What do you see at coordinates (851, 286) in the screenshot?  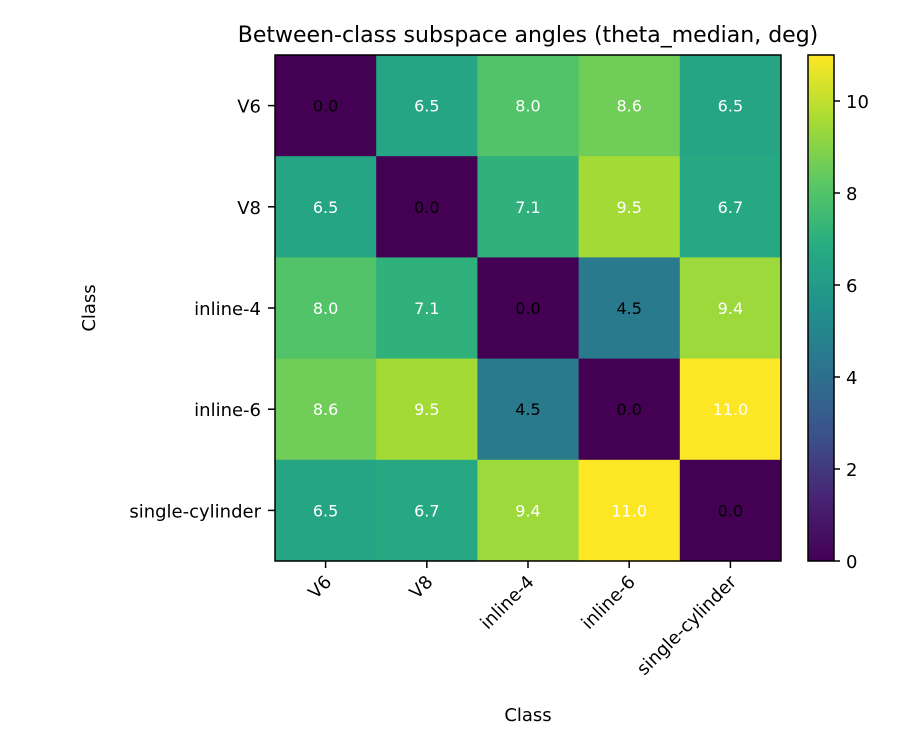 I see `colorbar-tick-label: 6` at bounding box center [851, 286].